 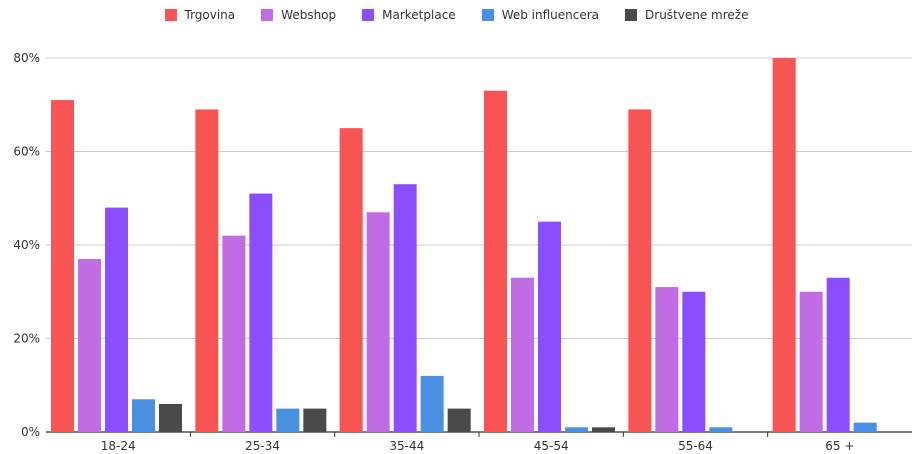 I want to click on legend-item: Trgovina, so click(x=200, y=15).